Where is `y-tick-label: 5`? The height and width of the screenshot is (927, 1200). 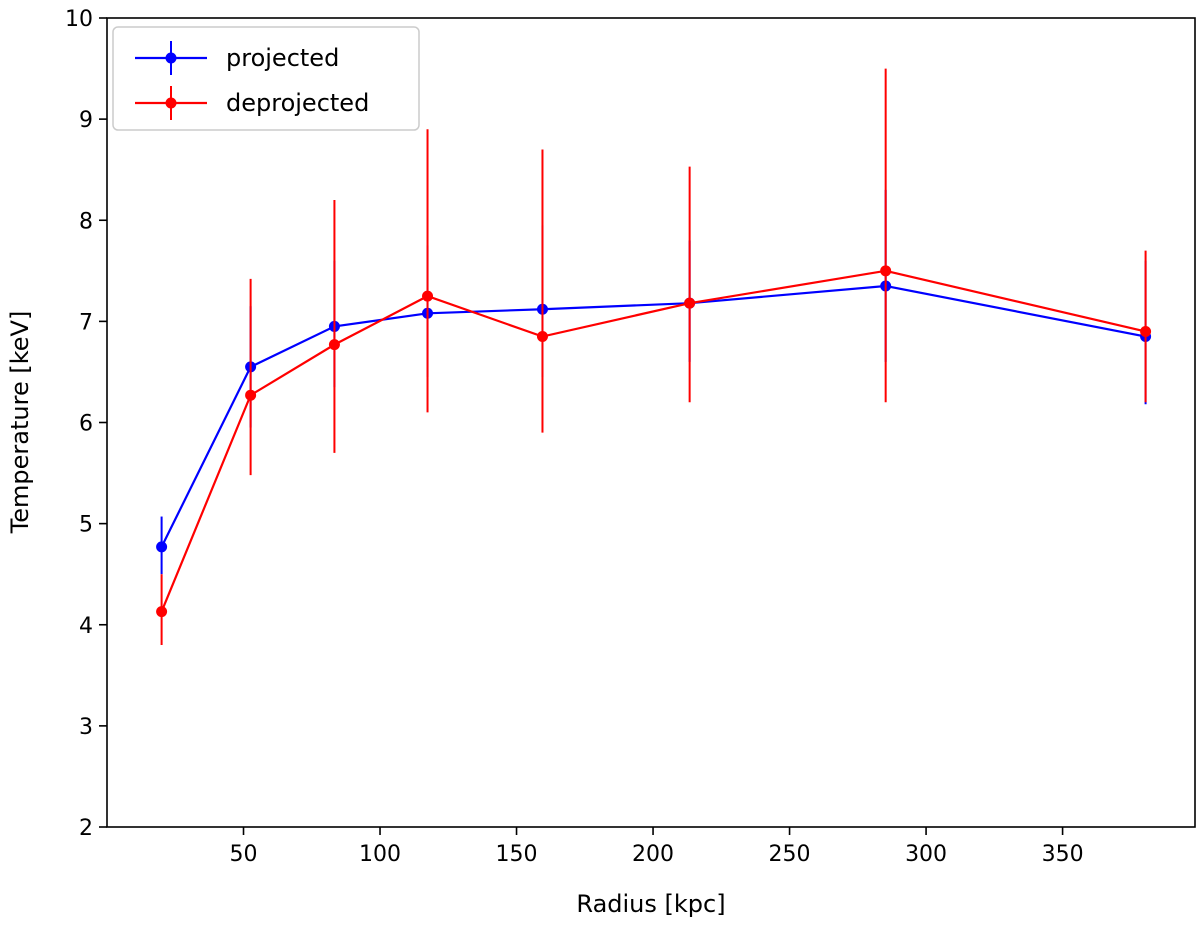 y-tick-label: 5 is located at coordinates (86, 525).